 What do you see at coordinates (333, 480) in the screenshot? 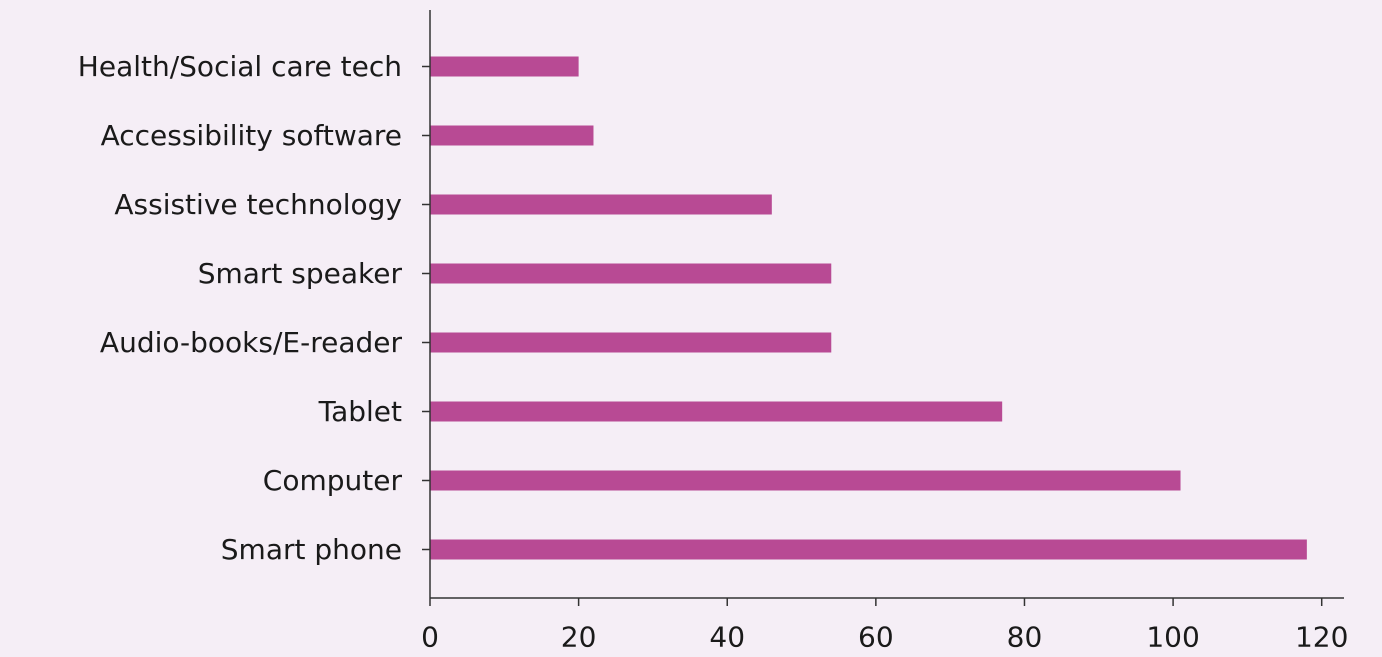
I see `y-tick-label-computer: Computer` at bounding box center [333, 480].